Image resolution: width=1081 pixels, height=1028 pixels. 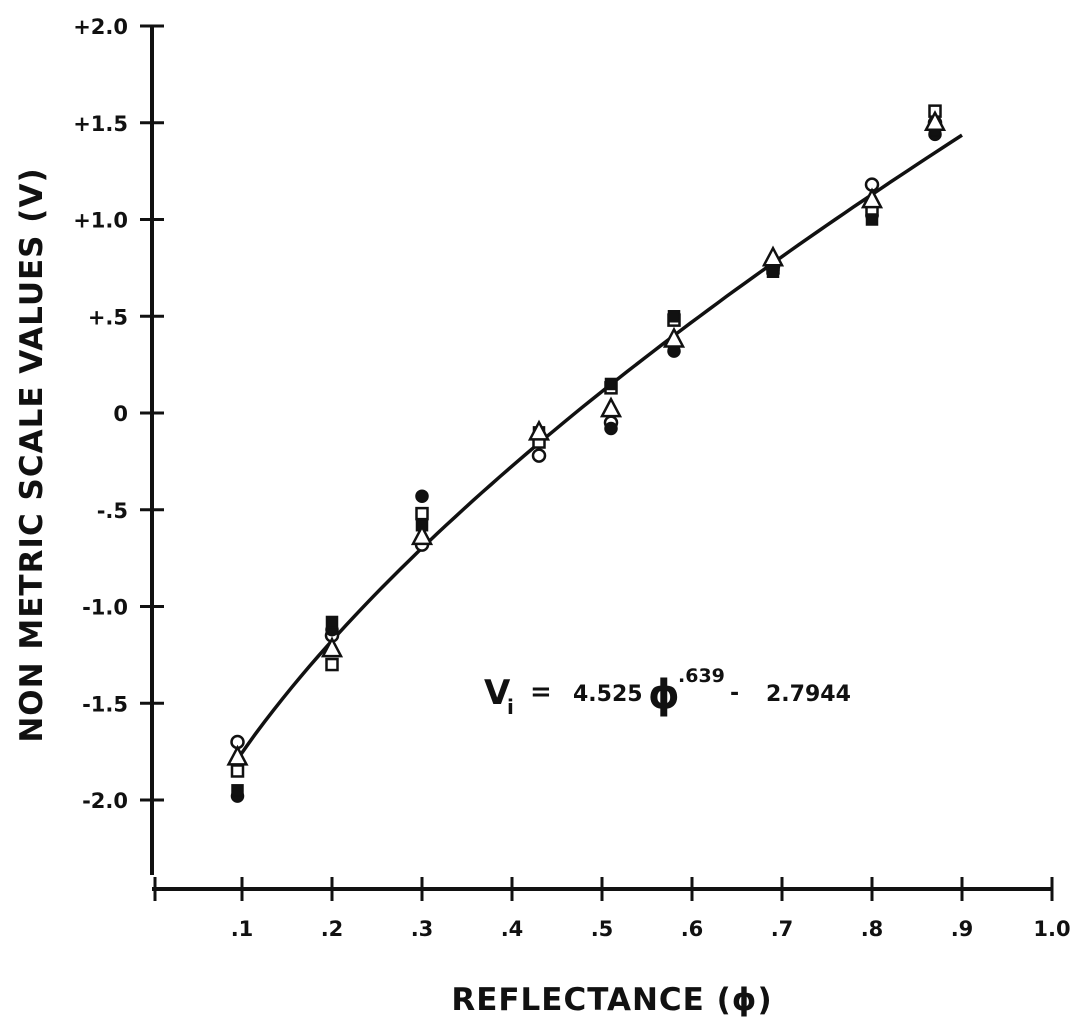 What do you see at coordinates (611, 1000) in the screenshot?
I see `x-axis-title: REFLECTANCE (ϕ)` at bounding box center [611, 1000].